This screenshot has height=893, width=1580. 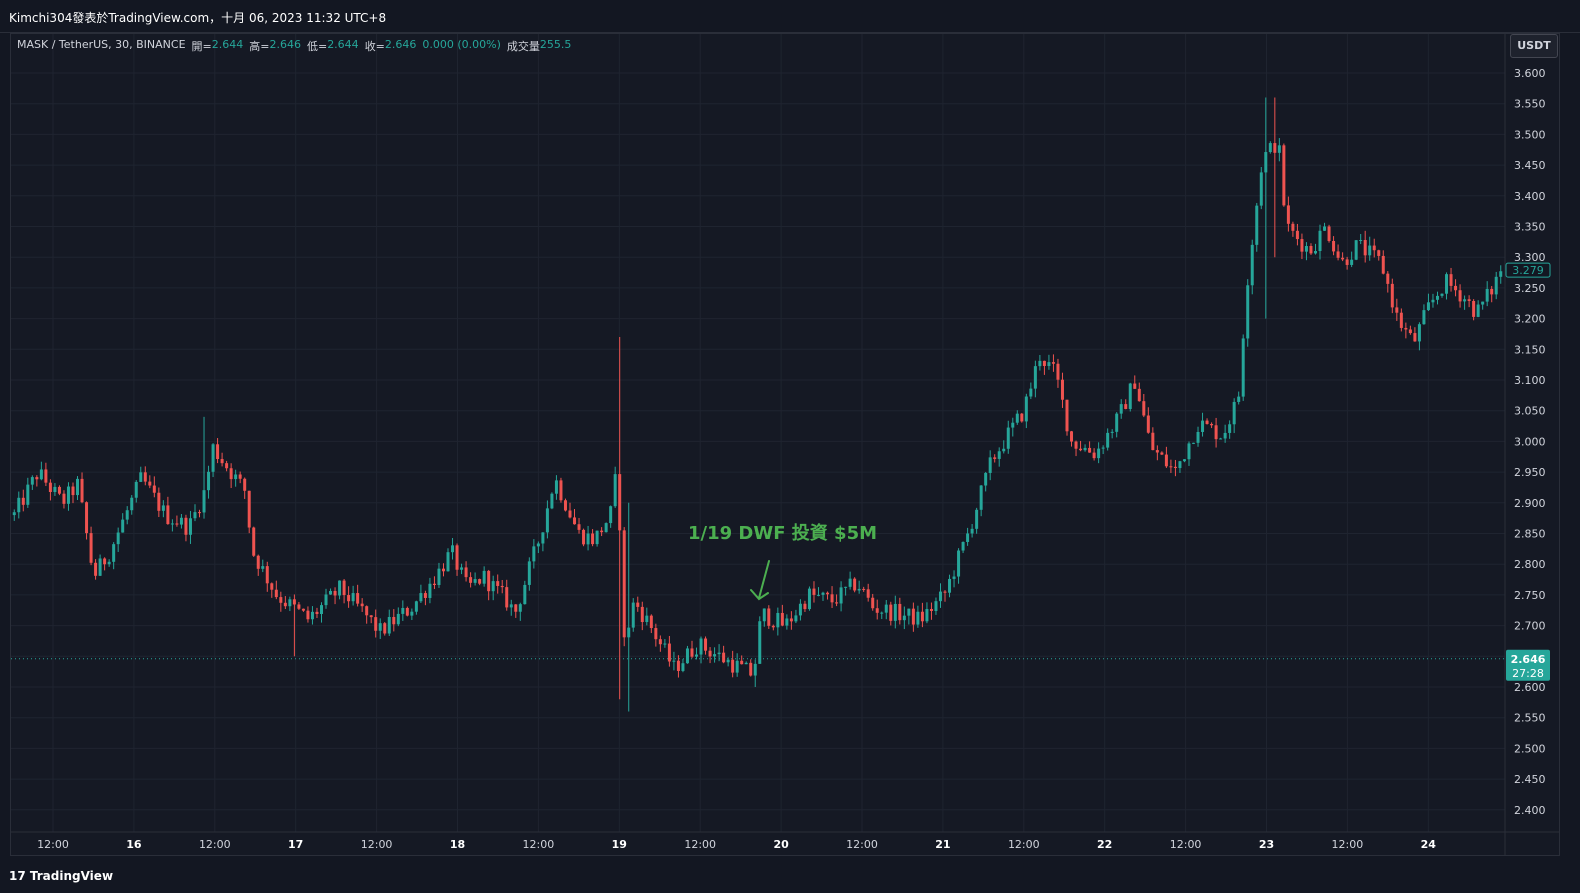 I want to click on y-tick-label: 2.850, so click(x=1530, y=534).